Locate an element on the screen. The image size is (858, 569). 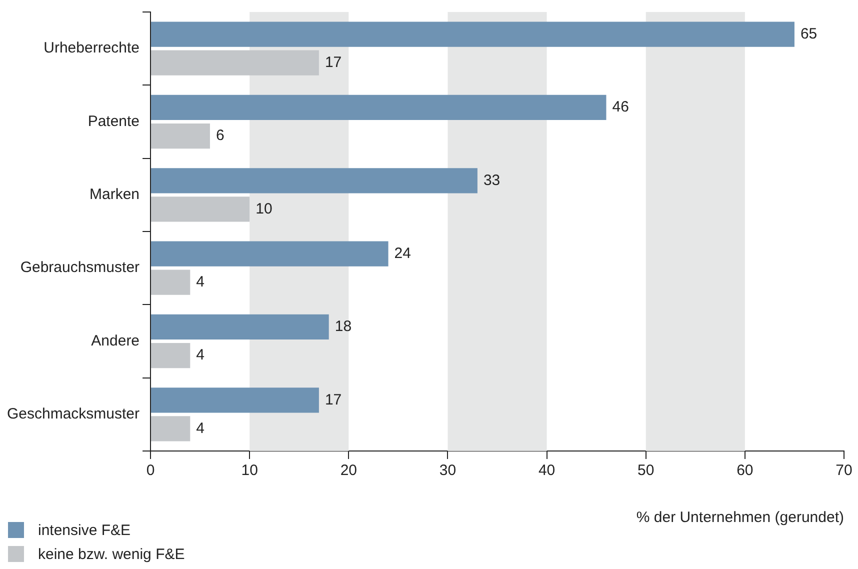
x-tick-label: 0 is located at coordinates (150, 471).